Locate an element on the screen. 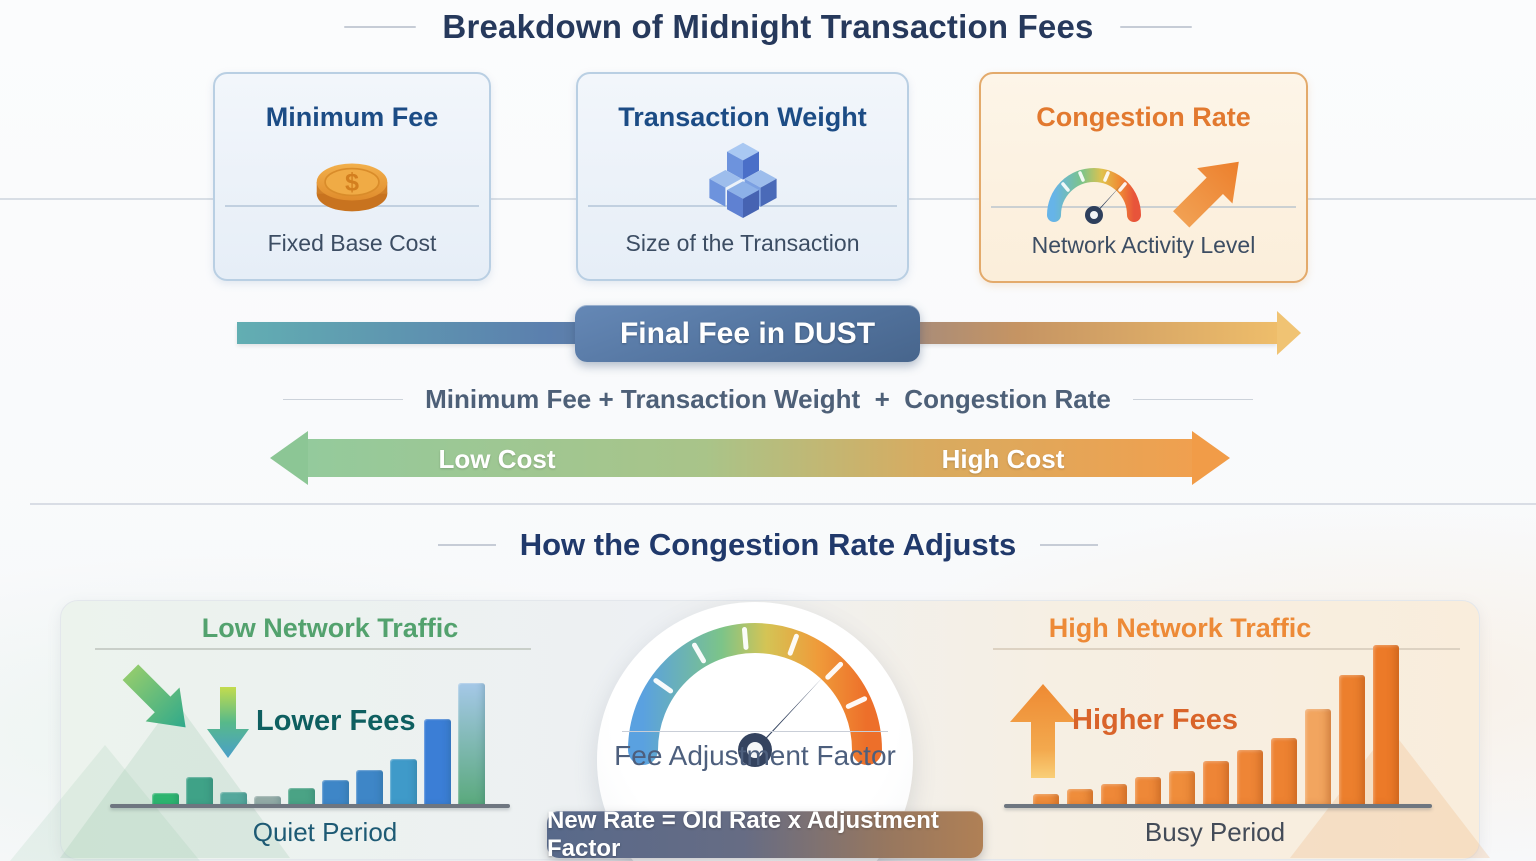 The width and height of the screenshot is (1536, 861). card-minimum-fee: Minimum Fee $ Fixed Base Cost is located at coordinates (352, 176).